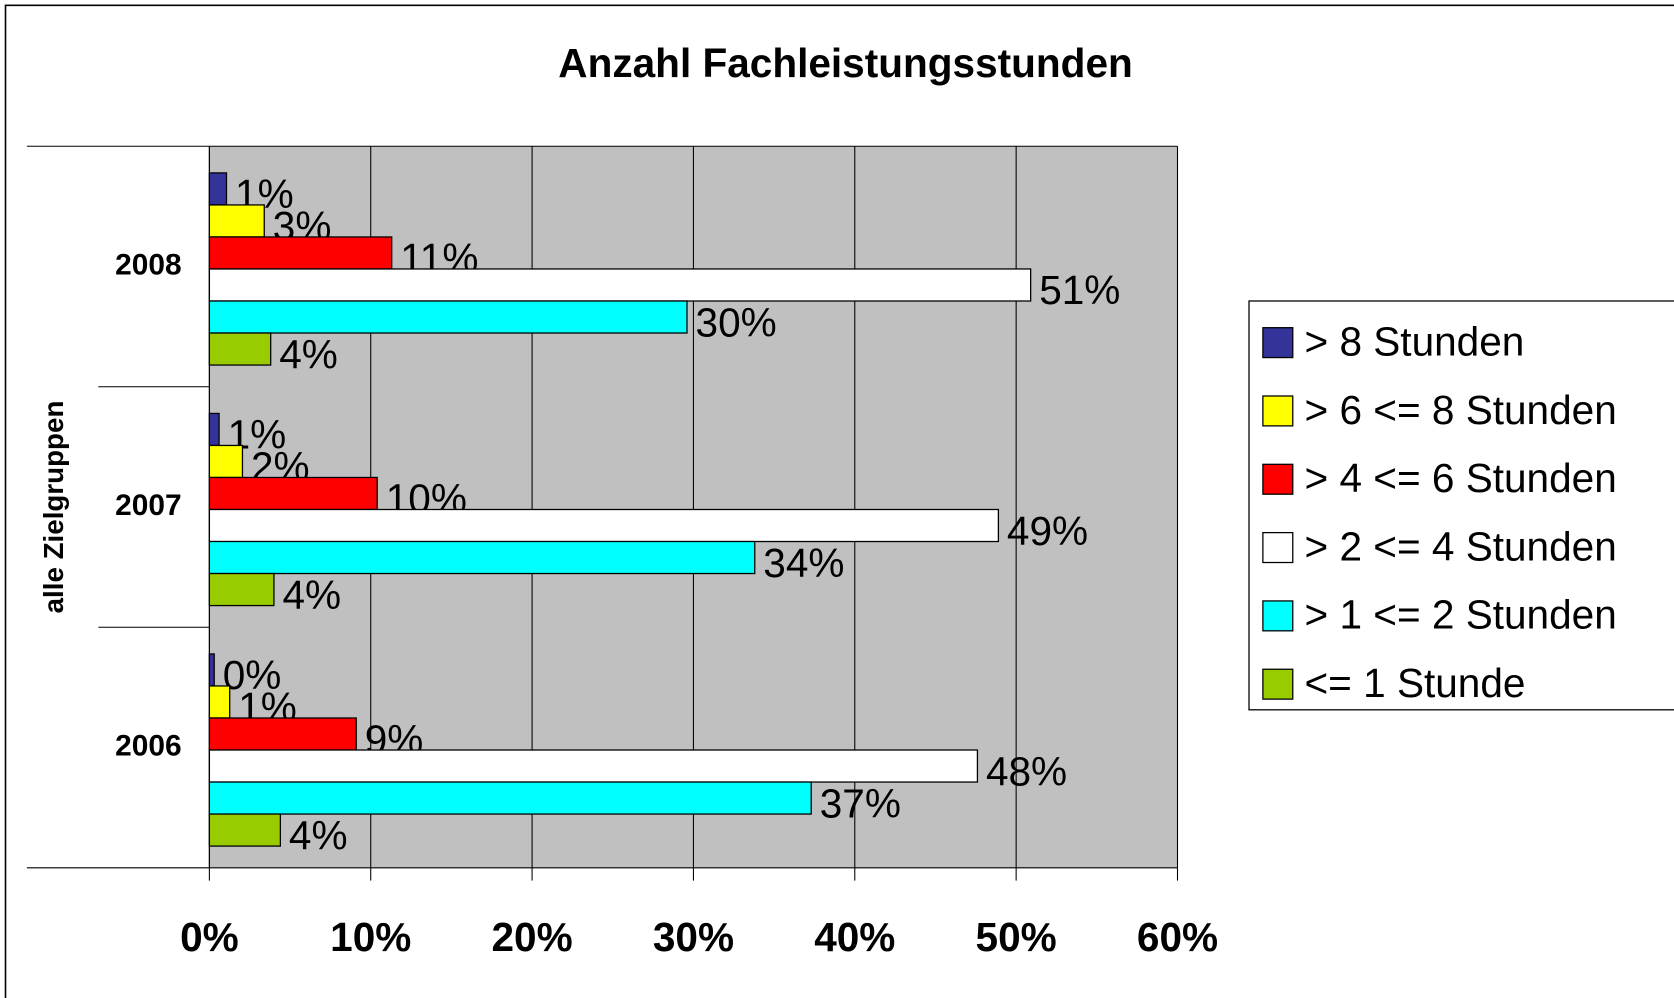 This screenshot has width=1674, height=998. Describe the element at coordinates (1079, 290) in the screenshot. I see `data-label: 51%` at that location.